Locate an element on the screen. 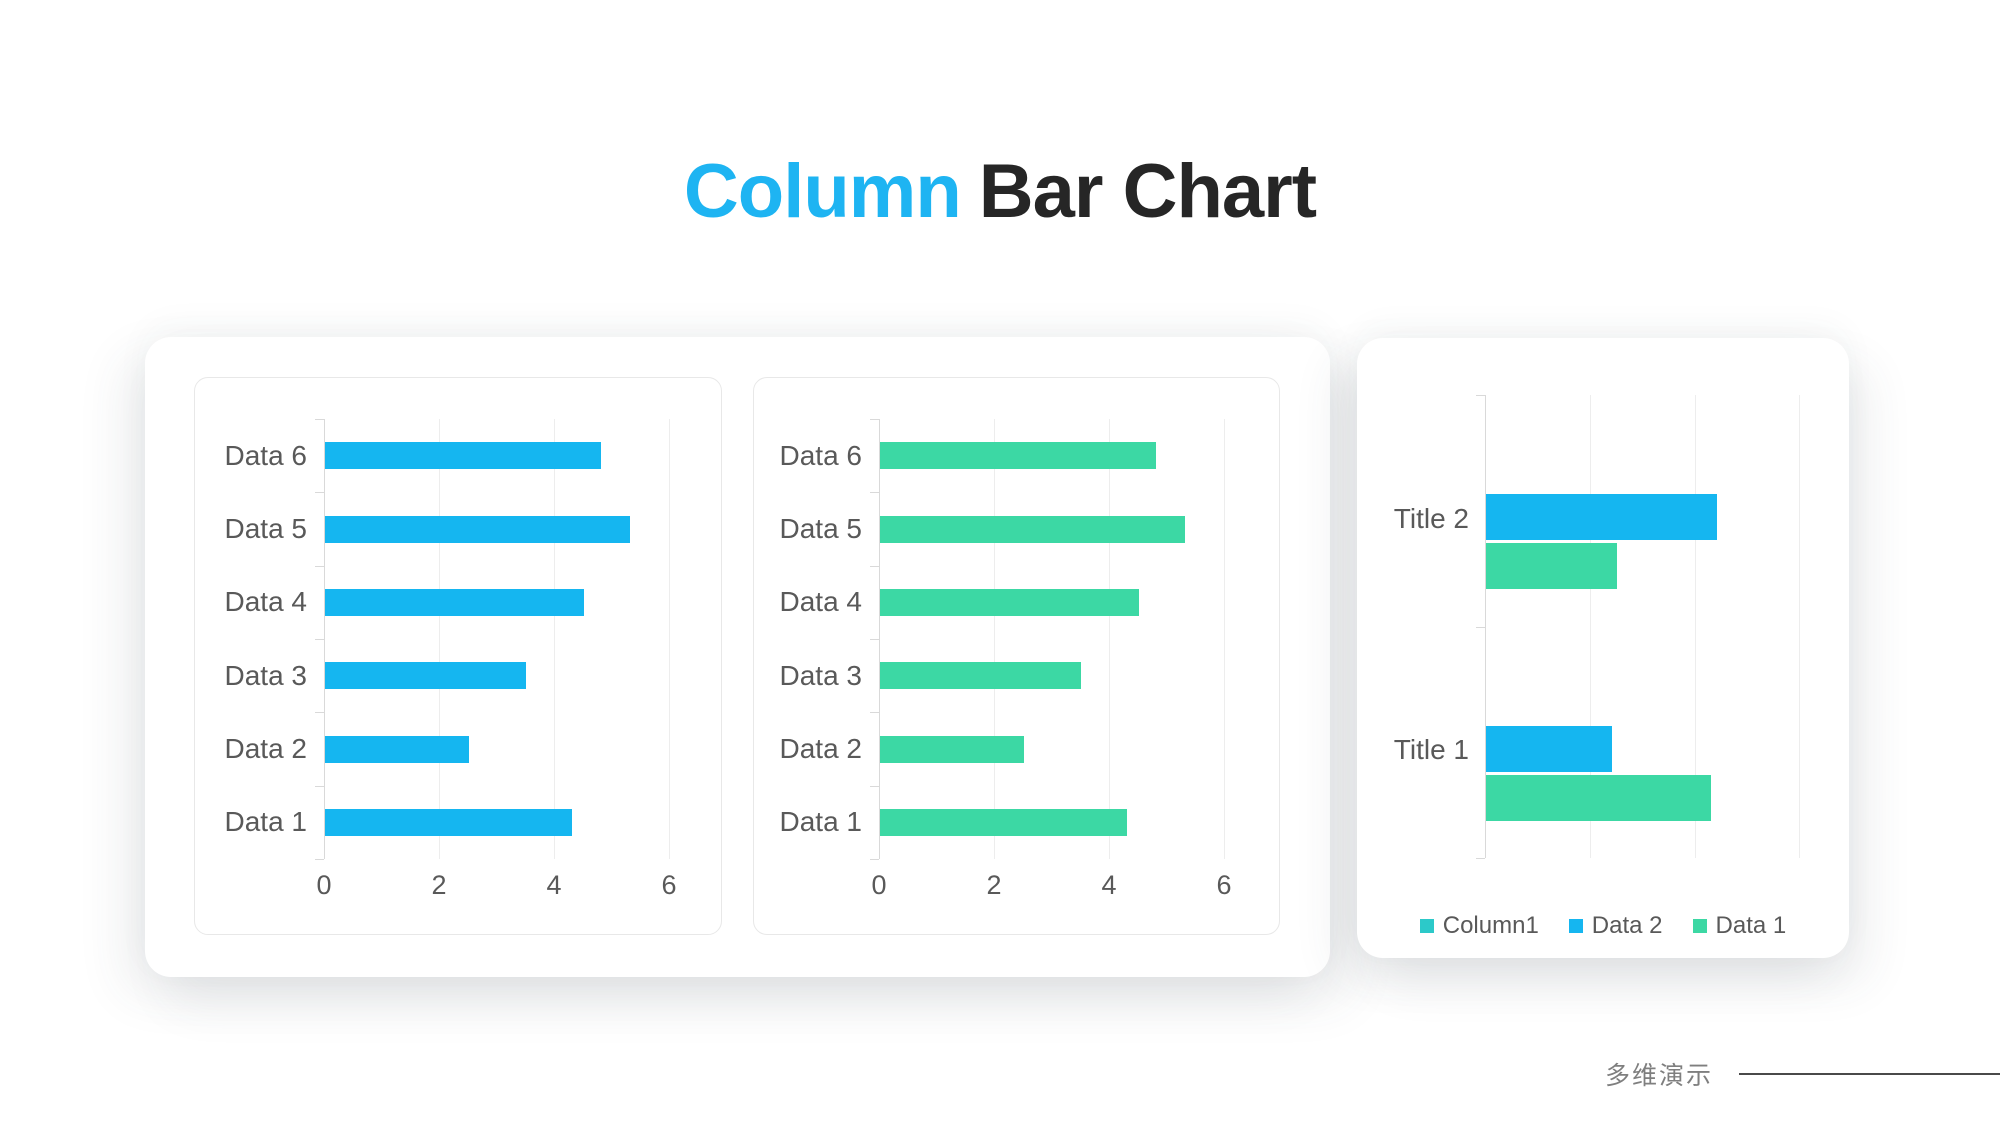 Image resolution: width=2000 pixels, height=1125 pixels. legend: Column1 Data 2 Data 1 is located at coordinates (1603, 926).